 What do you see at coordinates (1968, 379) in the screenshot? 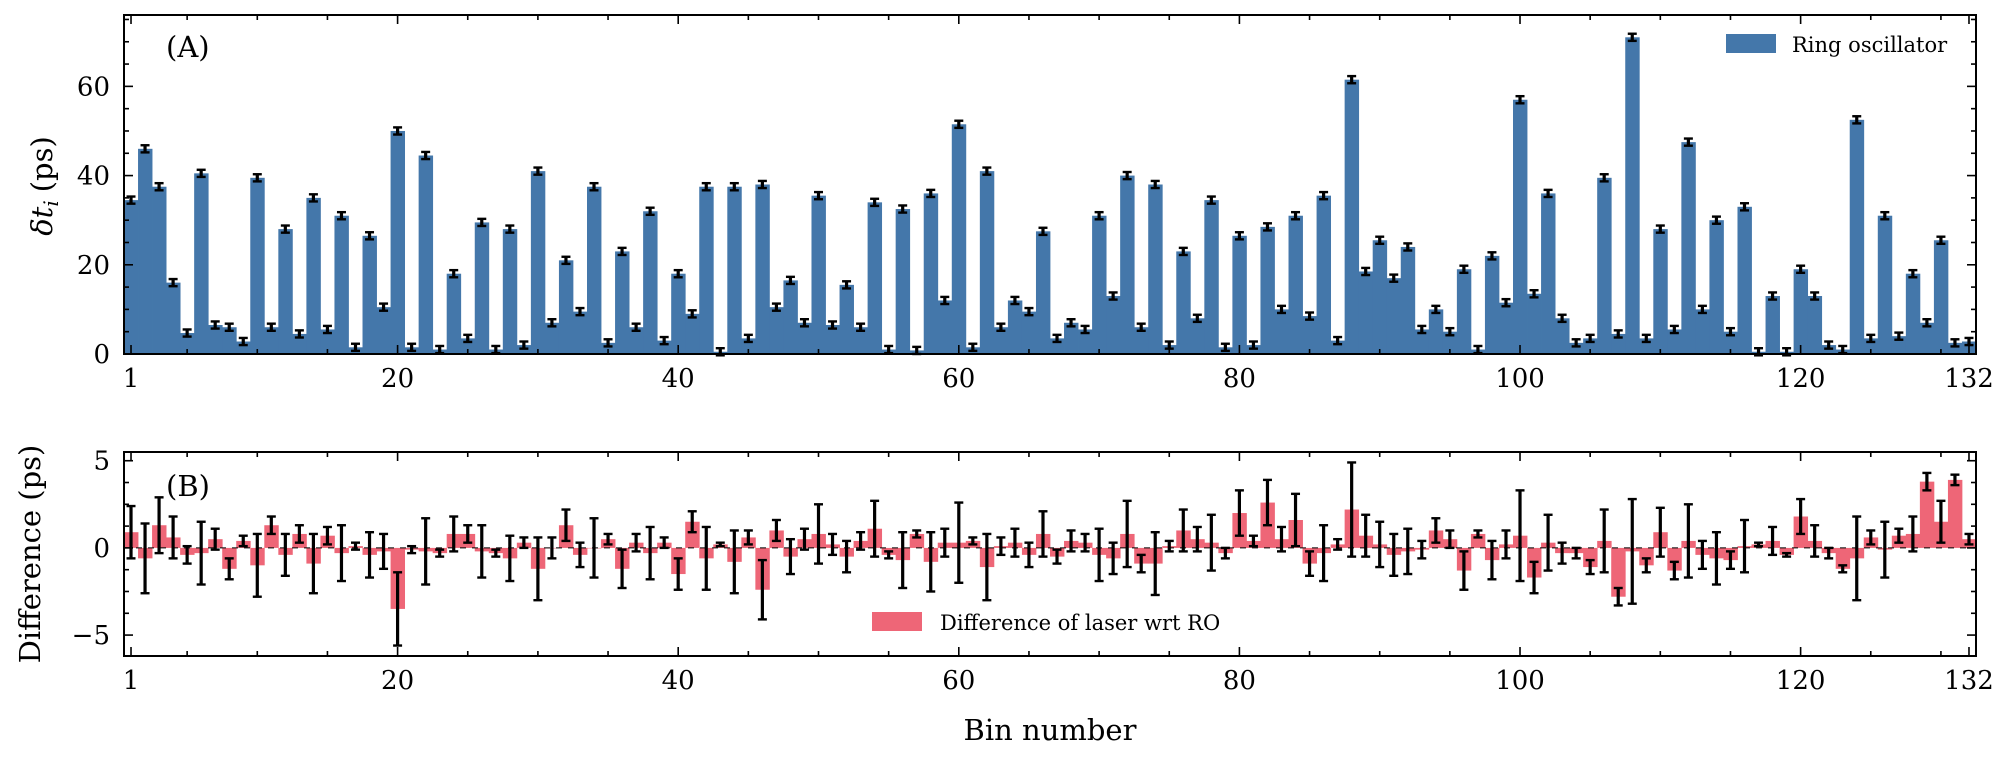
I see `panel-a-x-tick-label: 132` at bounding box center [1968, 379].